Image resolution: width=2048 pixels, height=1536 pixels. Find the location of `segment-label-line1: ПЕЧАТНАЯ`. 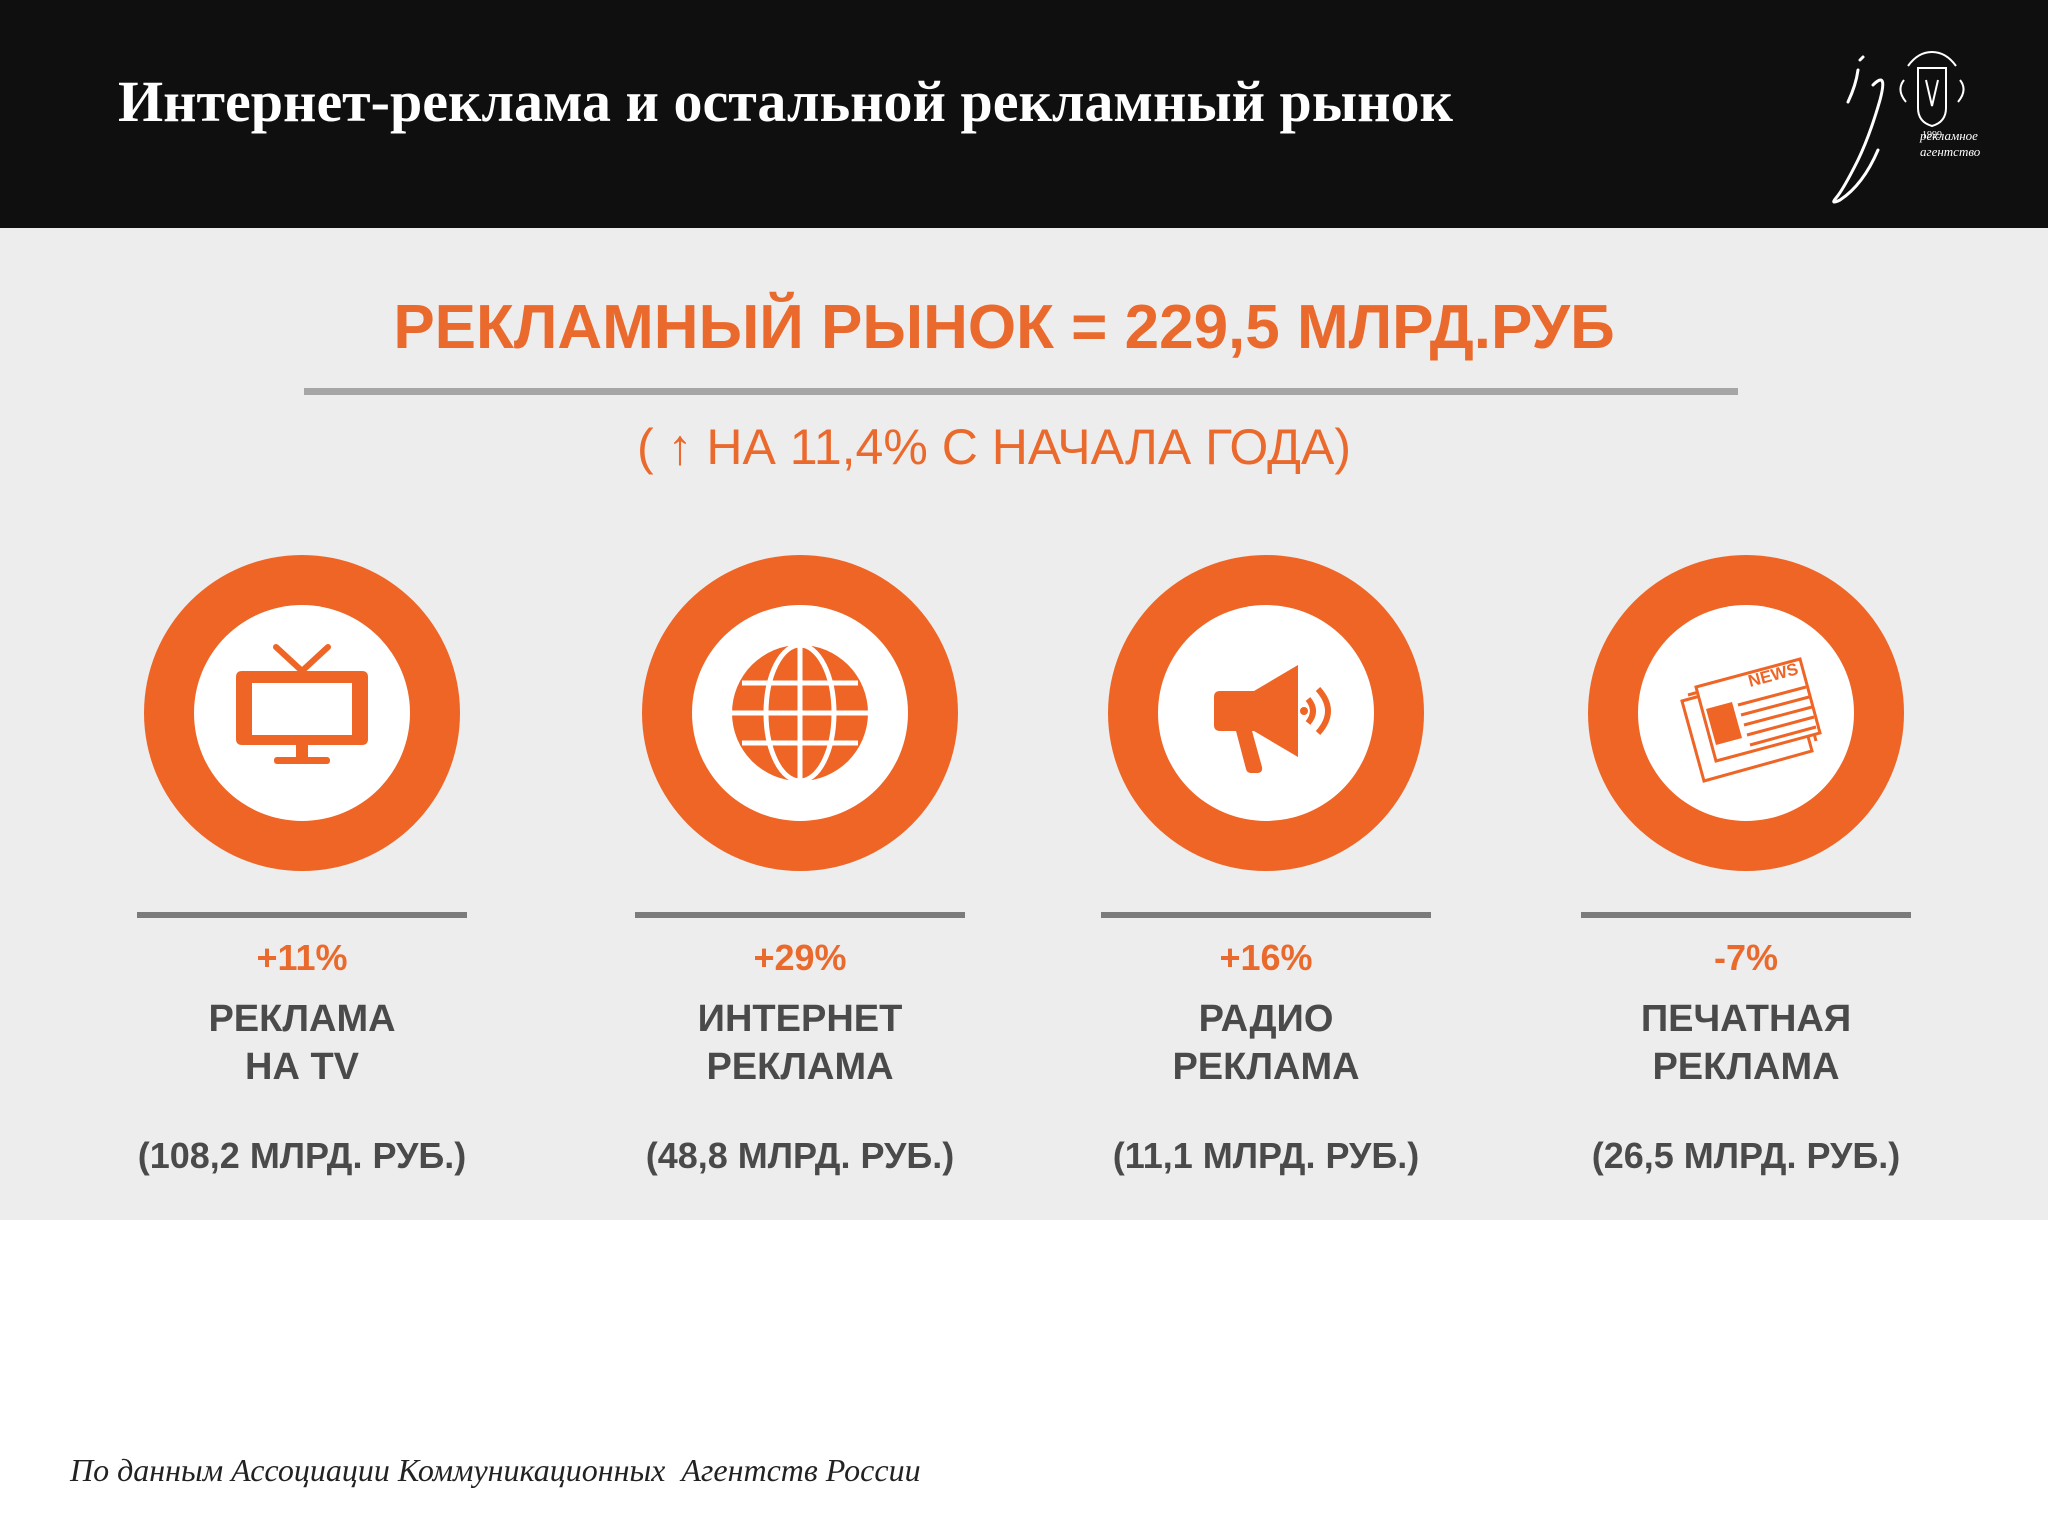

segment-label-line1: ПЕЧАТНАЯ is located at coordinates (1746, 1019).